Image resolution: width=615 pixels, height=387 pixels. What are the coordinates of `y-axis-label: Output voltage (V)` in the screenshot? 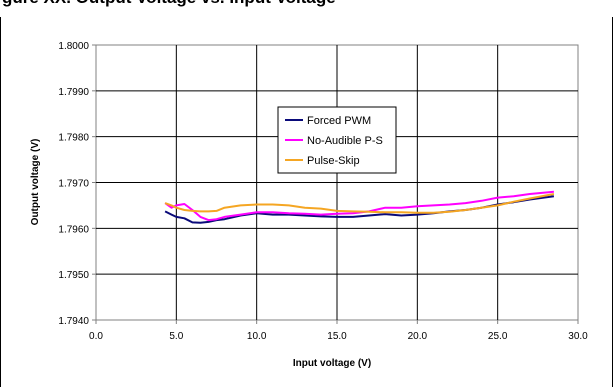 It's located at (35, 182).